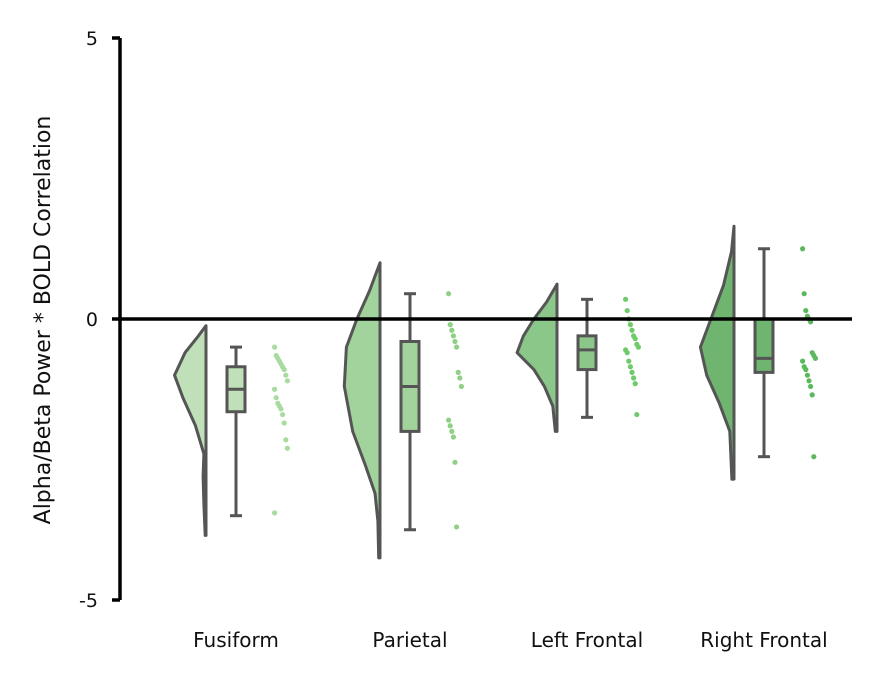 The height and width of the screenshot is (682, 887). I want to click on y-axis-ticks: -5 0 5, so click(99, 320).